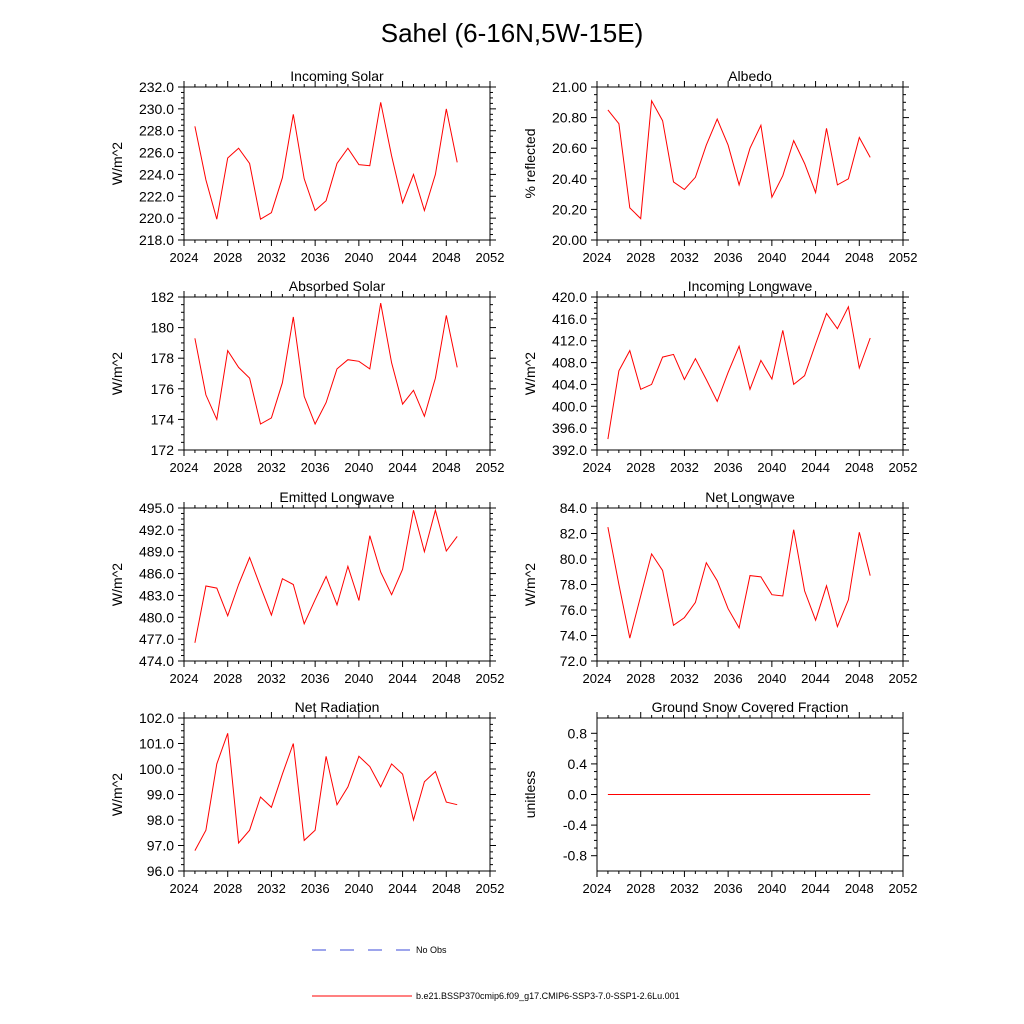 This screenshot has width=1024, height=1024. What do you see at coordinates (163, 297) in the screenshot?
I see `y-tick-label: 182` at bounding box center [163, 297].